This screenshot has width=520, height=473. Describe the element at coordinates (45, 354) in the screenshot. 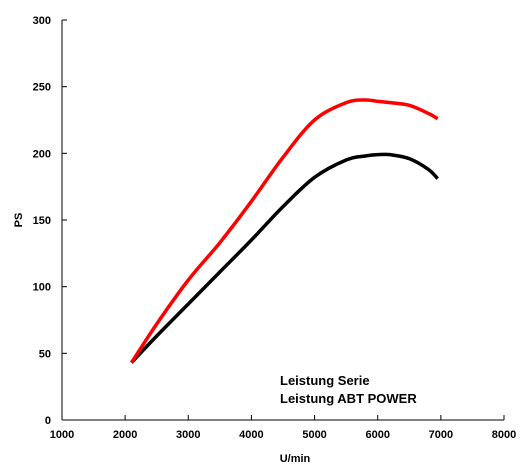

I see `y-tick-label: 50` at that location.